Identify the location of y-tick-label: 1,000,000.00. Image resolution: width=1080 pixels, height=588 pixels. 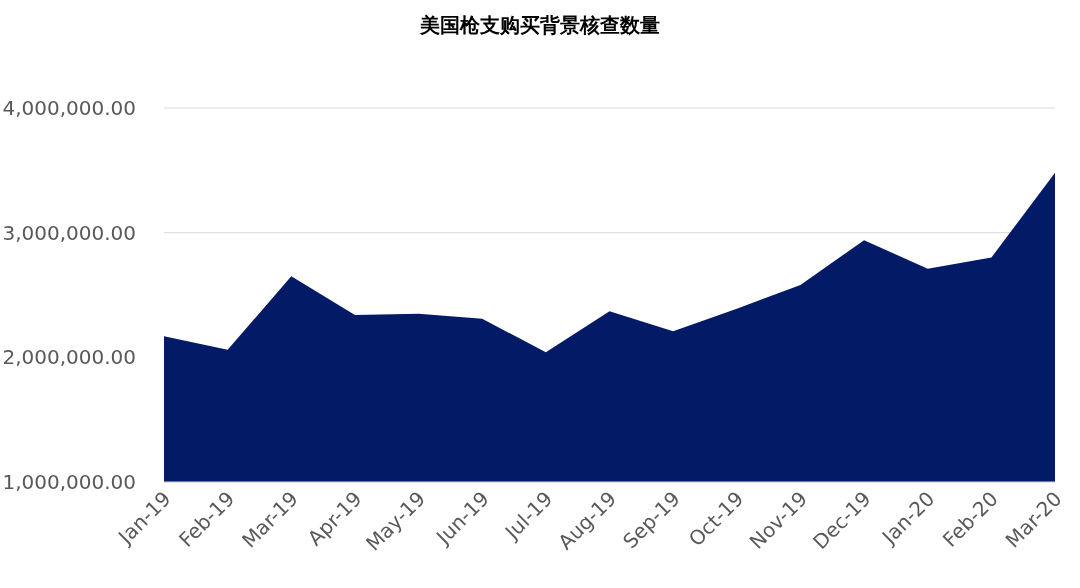
(69, 482).